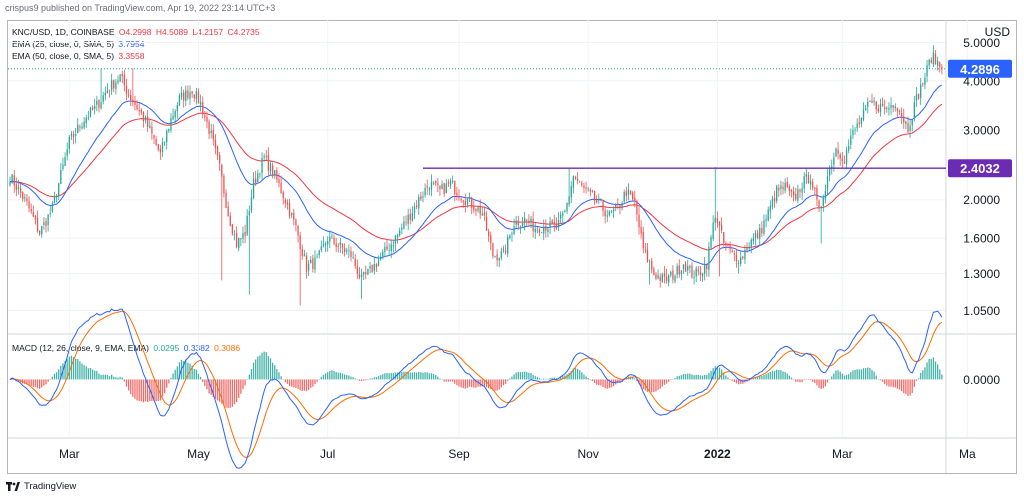 This screenshot has width=1024, height=496. What do you see at coordinates (50, 486) in the screenshot?
I see `footer-brand: TradingView` at bounding box center [50, 486].